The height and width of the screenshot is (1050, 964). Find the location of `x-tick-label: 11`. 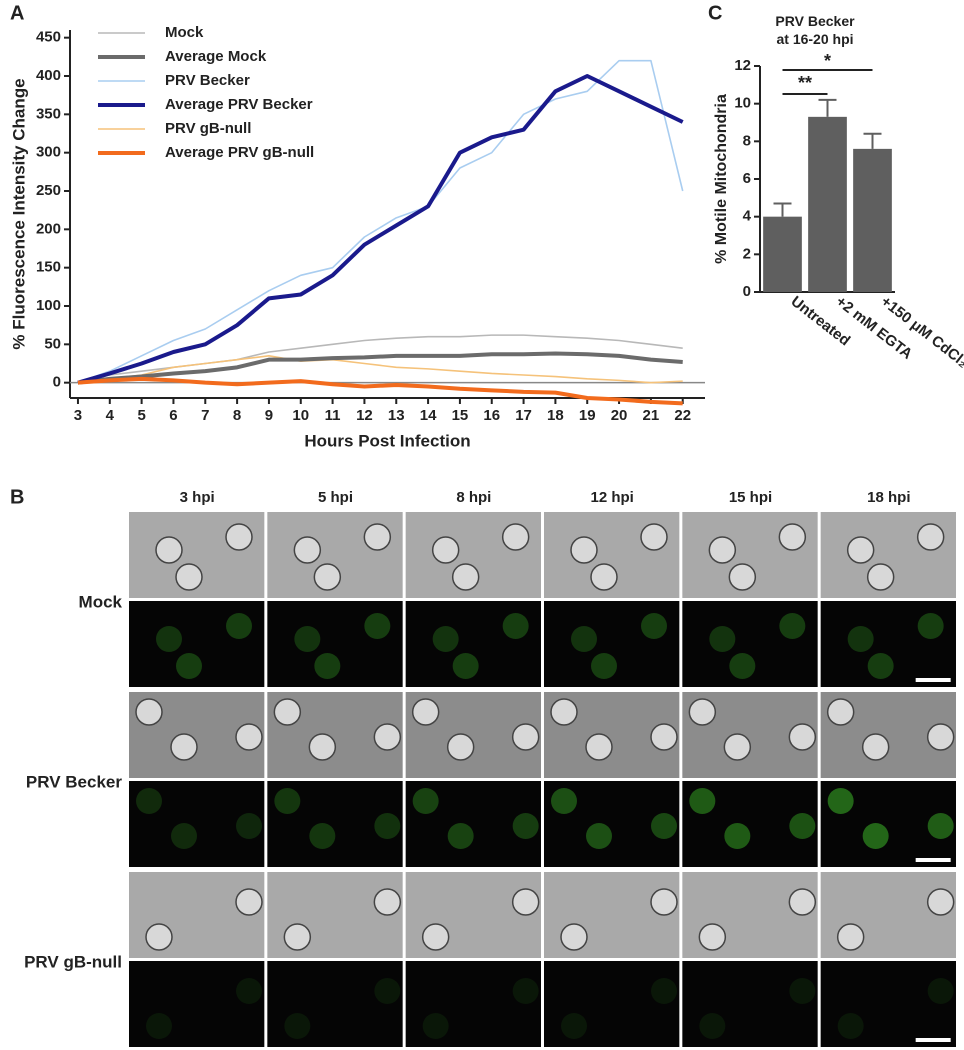

x-tick-label: 11 is located at coordinates (333, 415).